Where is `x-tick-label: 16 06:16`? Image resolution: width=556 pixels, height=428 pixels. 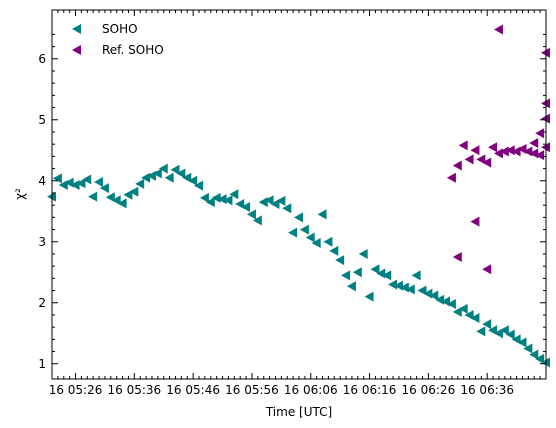 x-tick-label: 16 06:16 is located at coordinates (370, 390).